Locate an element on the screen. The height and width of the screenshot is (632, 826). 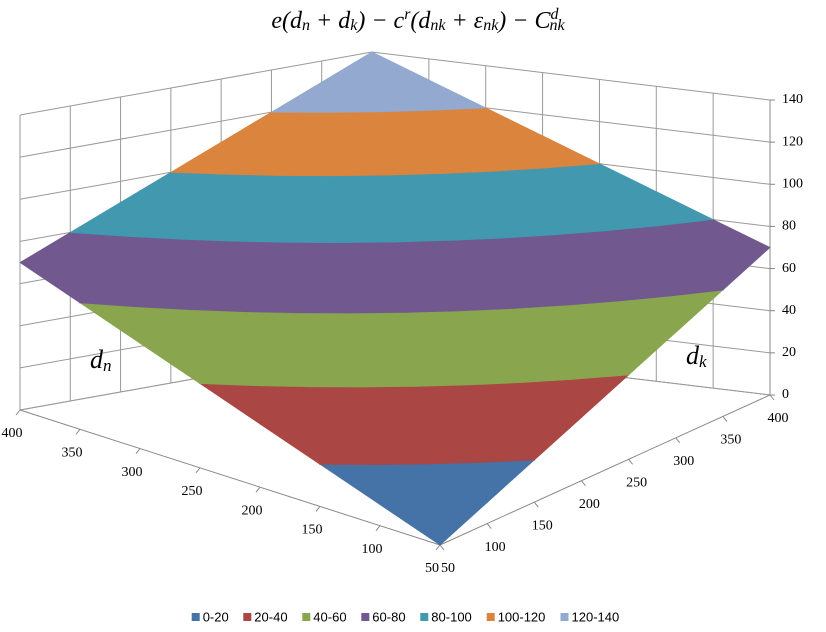
z-tick-label: 120 is located at coordinates (792, 141).